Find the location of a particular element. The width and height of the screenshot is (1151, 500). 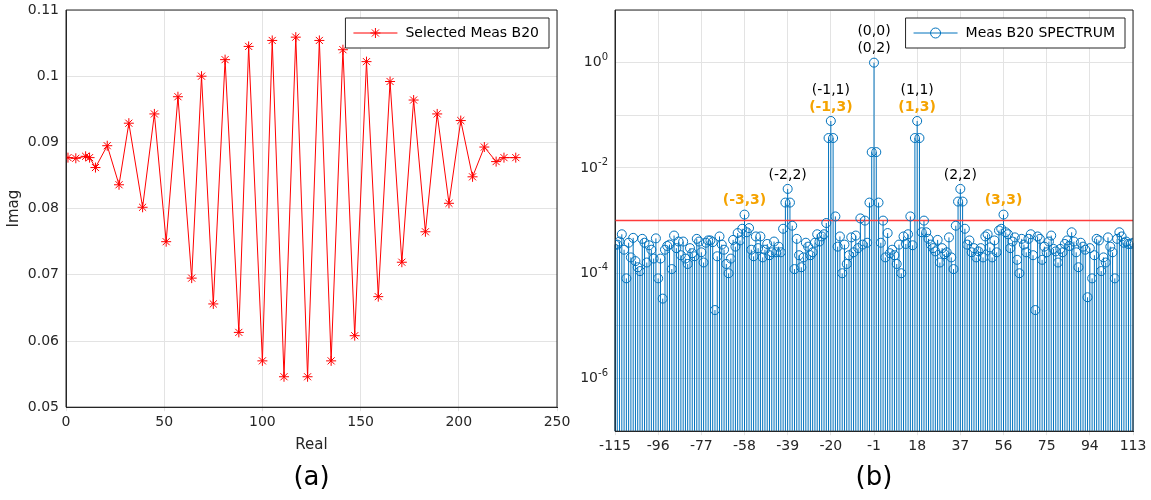

y-axis-title: Imag is located at coordinates (12, 208).